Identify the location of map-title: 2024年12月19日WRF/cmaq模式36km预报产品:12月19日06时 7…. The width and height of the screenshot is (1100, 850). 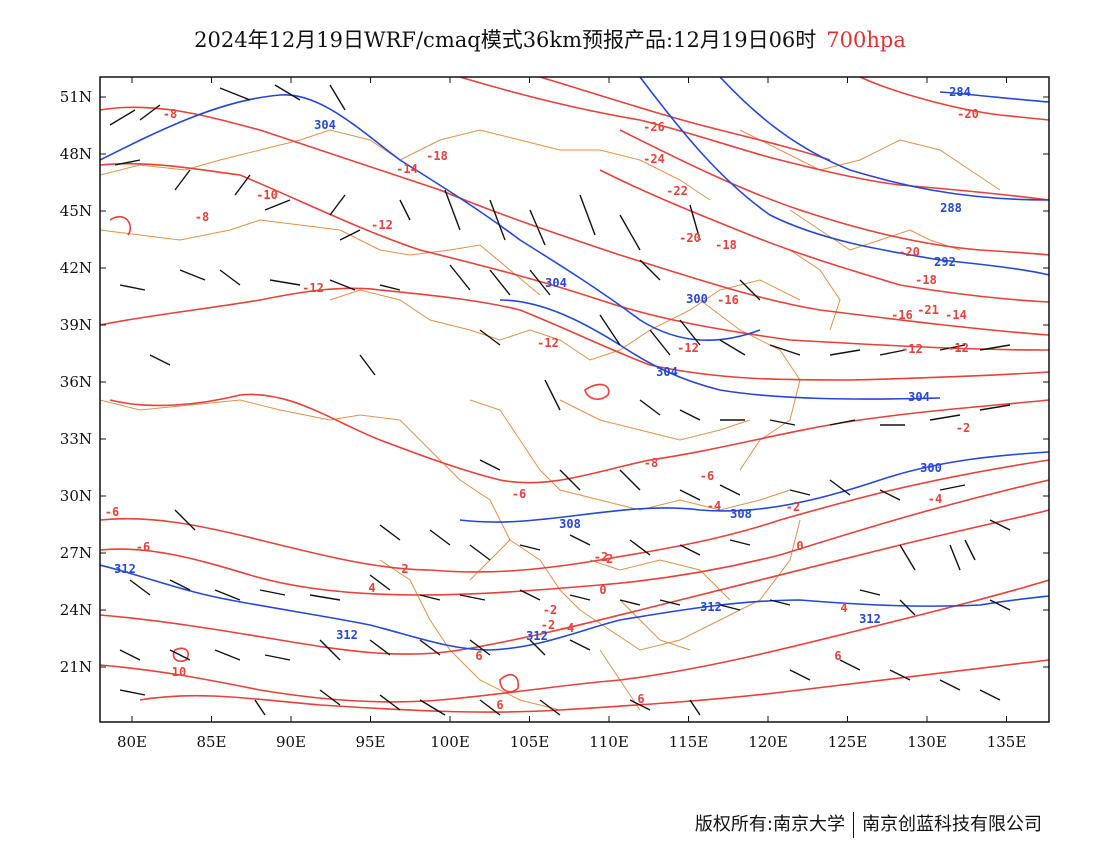
(550, 39).